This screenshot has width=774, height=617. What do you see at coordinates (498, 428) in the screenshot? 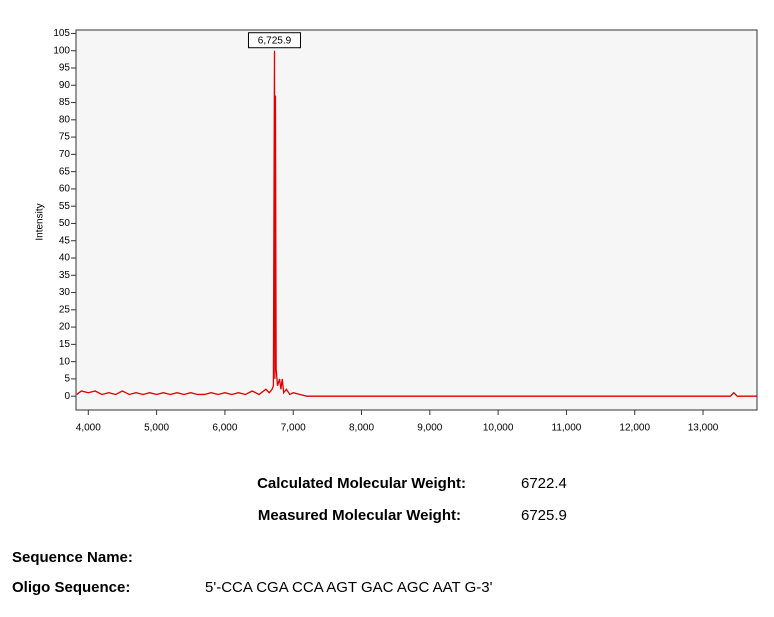
I see `x-tick-label: 10,000` at bounding box center [498, 428].